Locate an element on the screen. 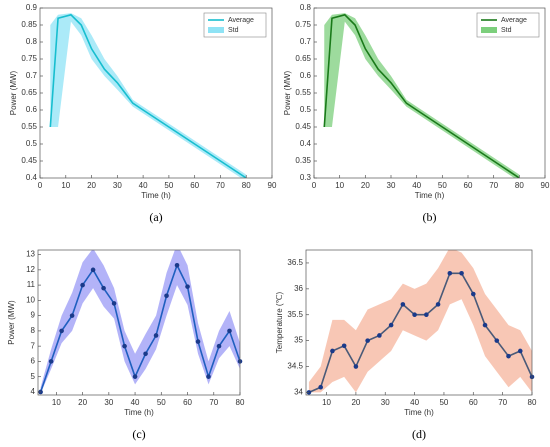 The image size is (550, 447). y-tick-label: 11 is located at coordinates (31, 284).